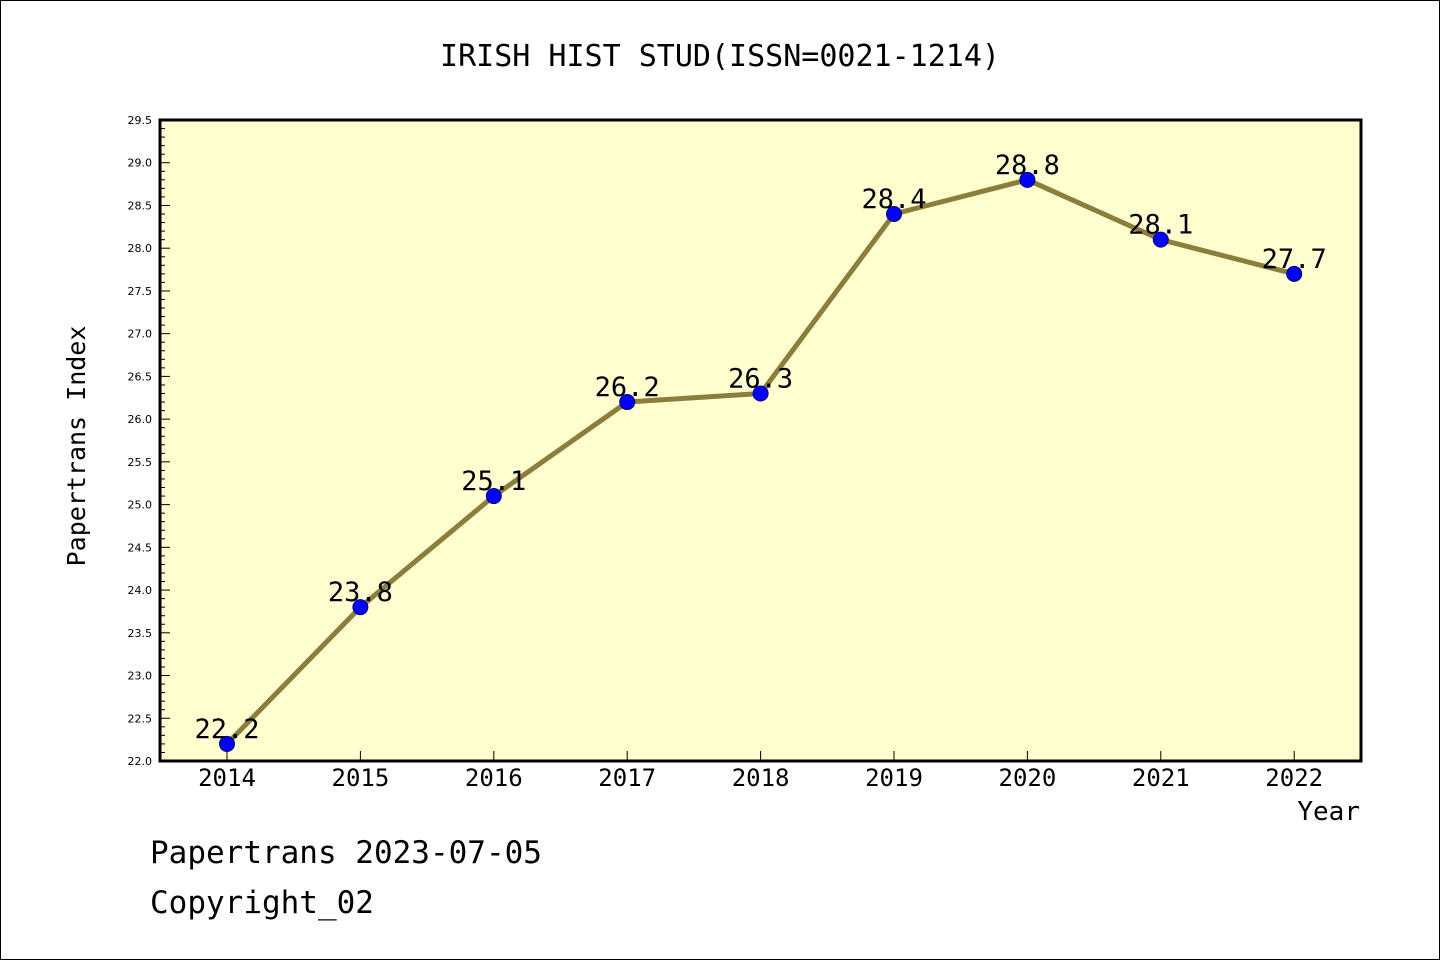 This screenshot has height=960, width=1440. I want to click on x-tick-label: 2020, so click(1028, 778).